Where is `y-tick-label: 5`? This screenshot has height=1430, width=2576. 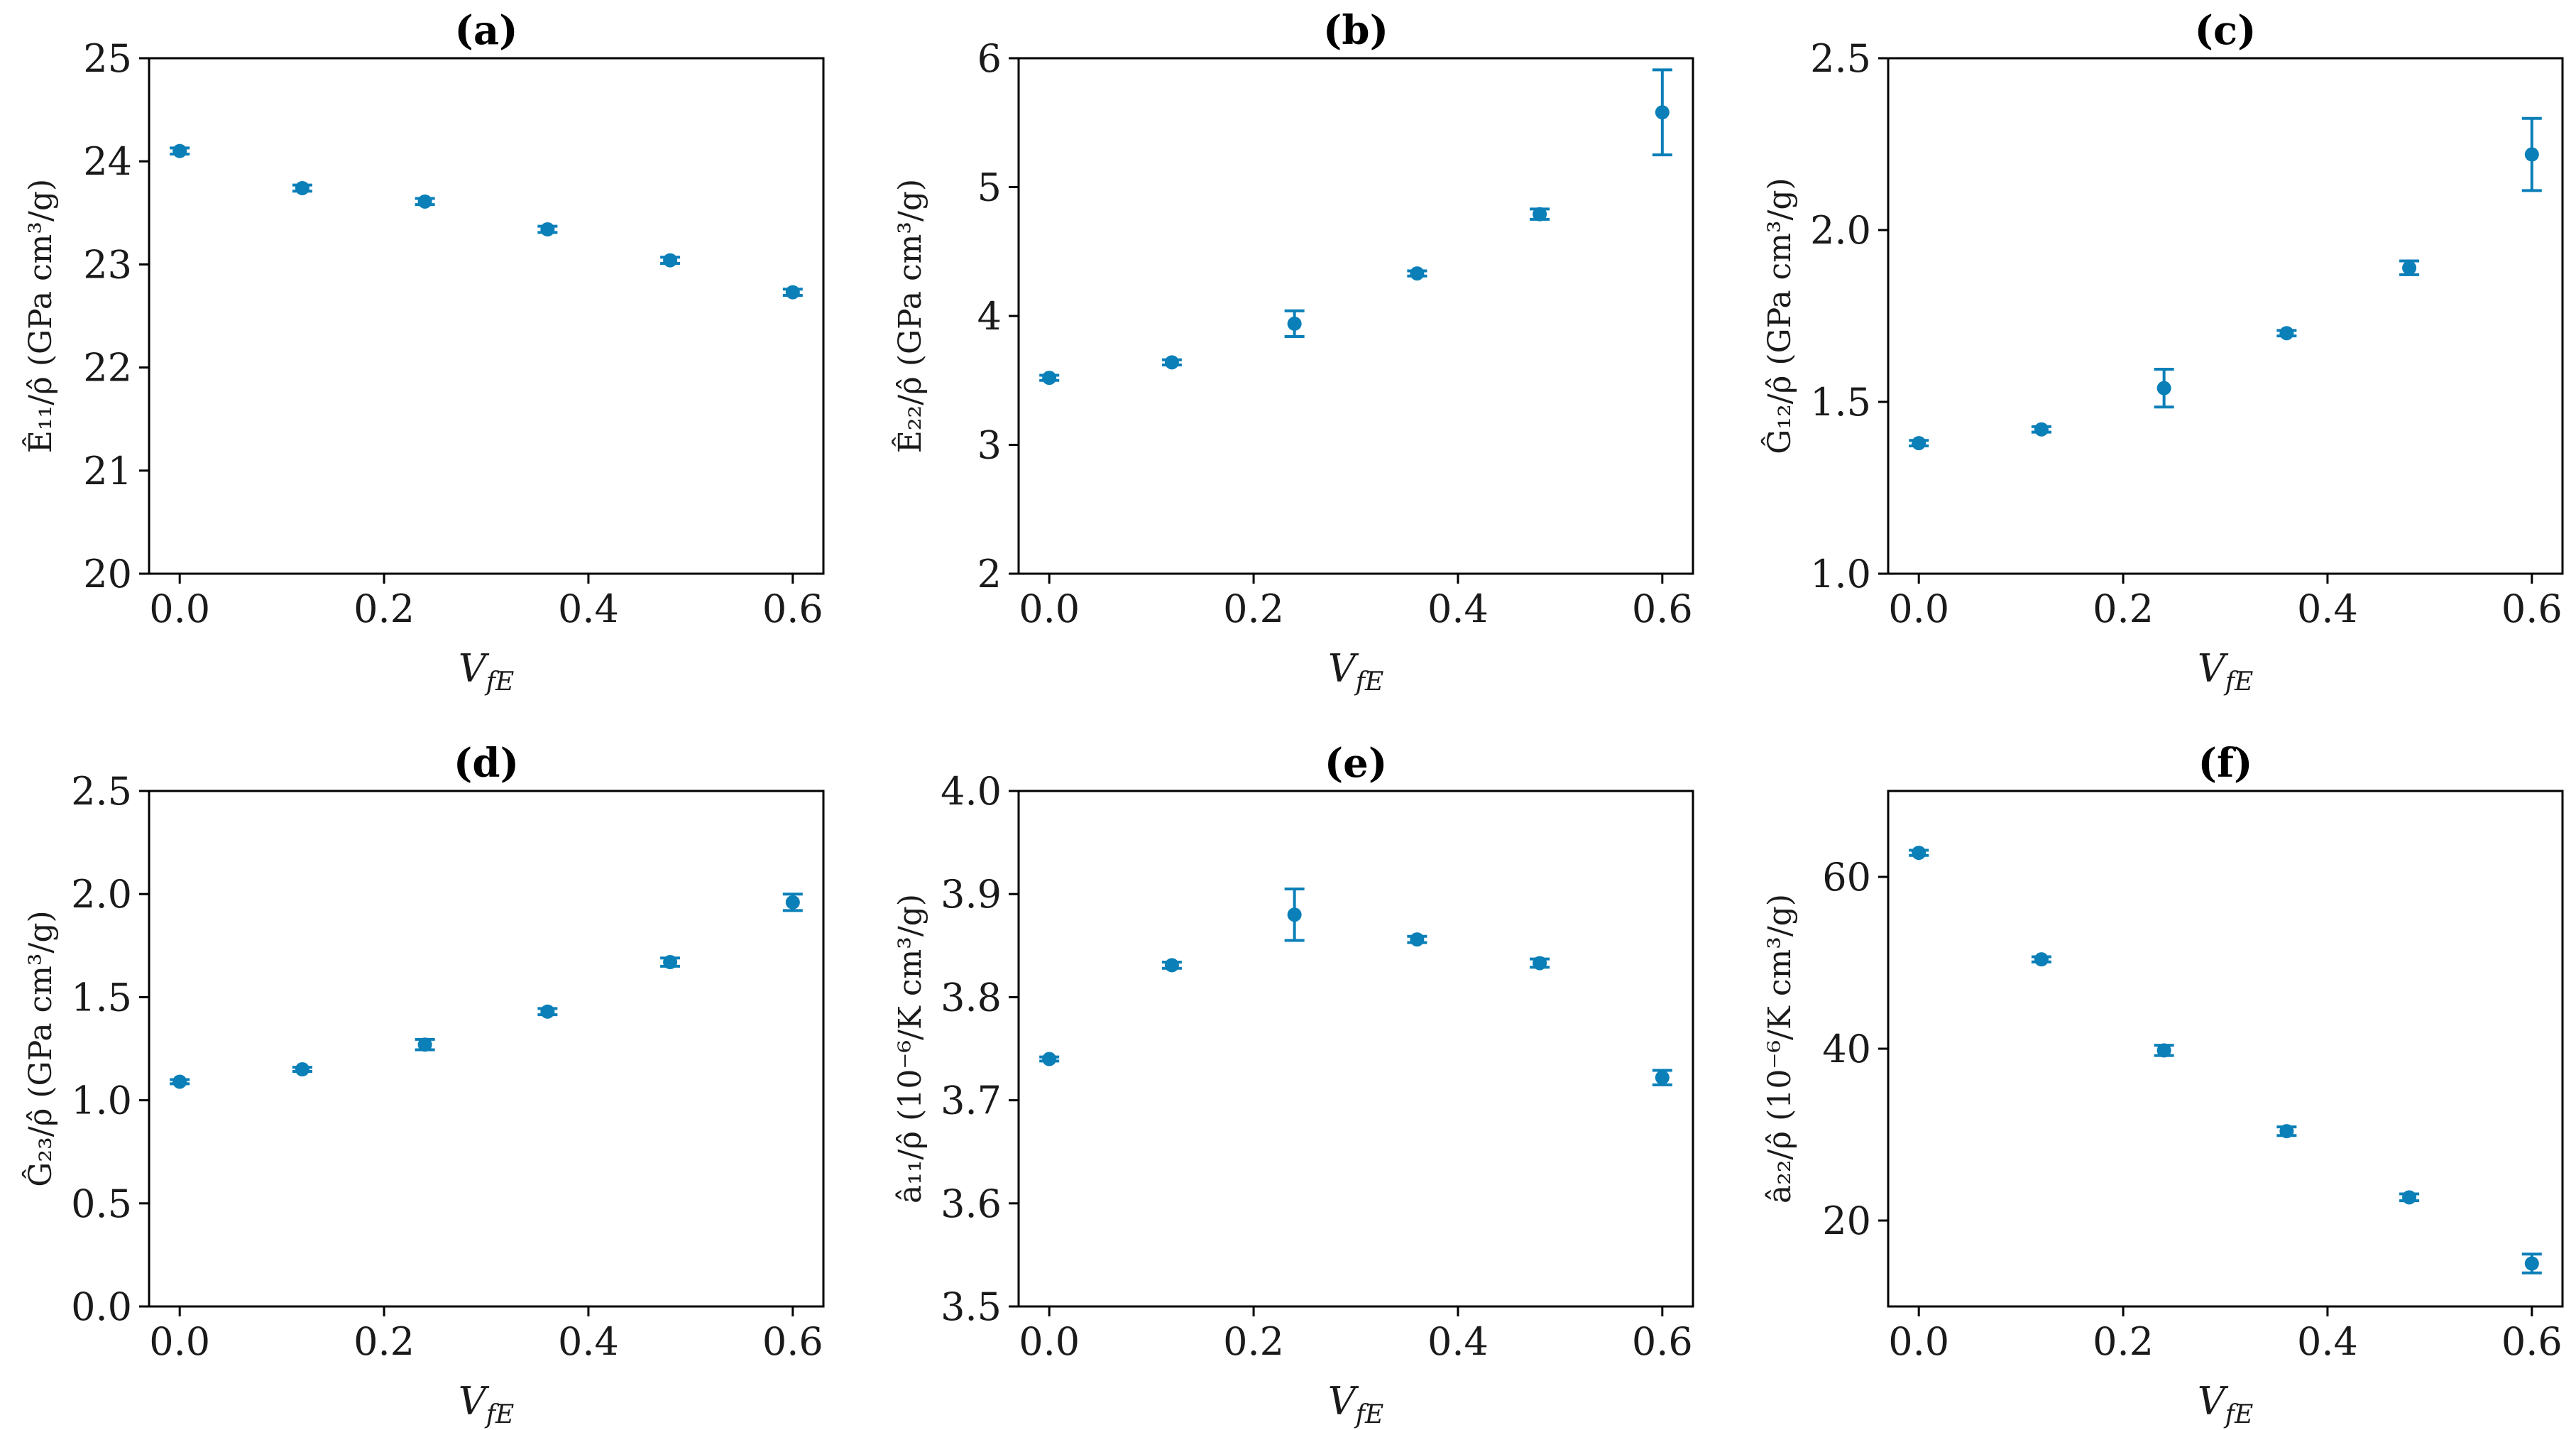 y-tick-label: 5 is located at coordinates (989, 187).